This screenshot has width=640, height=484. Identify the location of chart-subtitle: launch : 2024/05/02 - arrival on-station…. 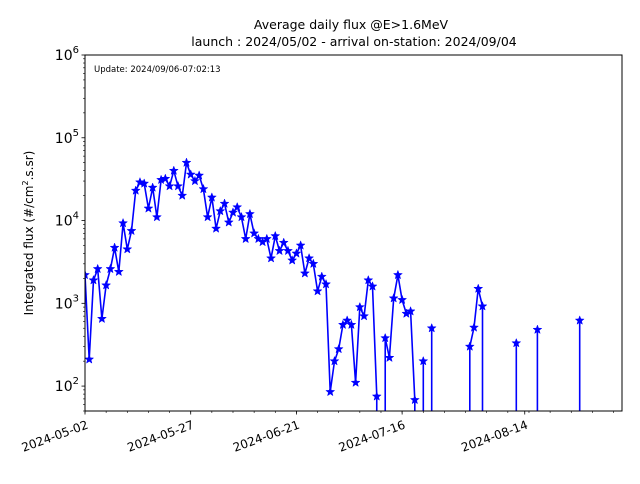
(354, 41).